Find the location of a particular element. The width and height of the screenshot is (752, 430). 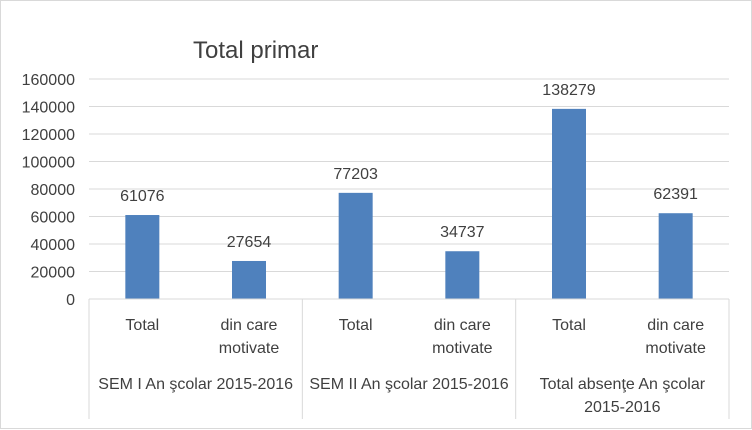

y-tick-label: 0 is located at coordinates (70, 300).